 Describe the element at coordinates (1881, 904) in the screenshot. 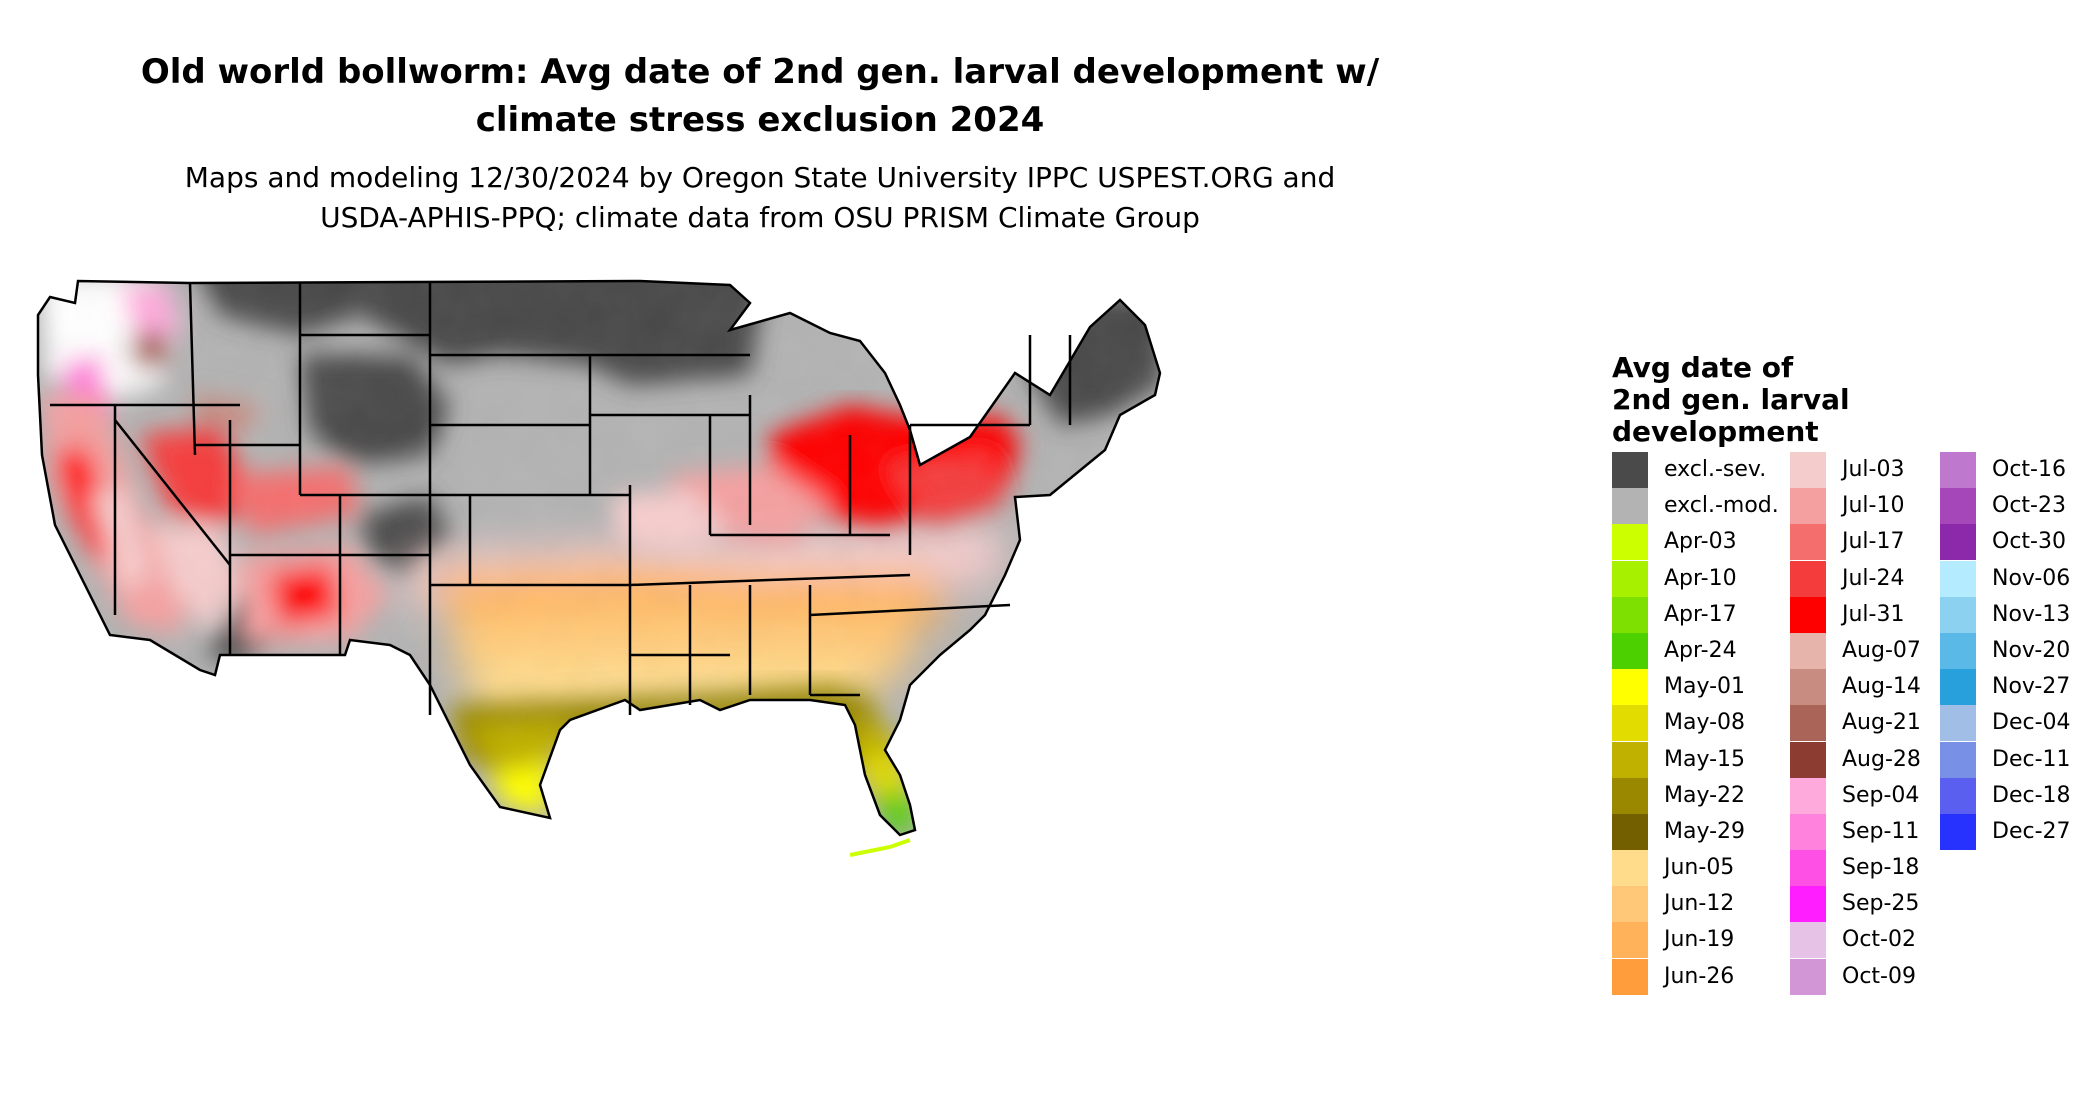

I see `legend-label: Sep-25` at that location.